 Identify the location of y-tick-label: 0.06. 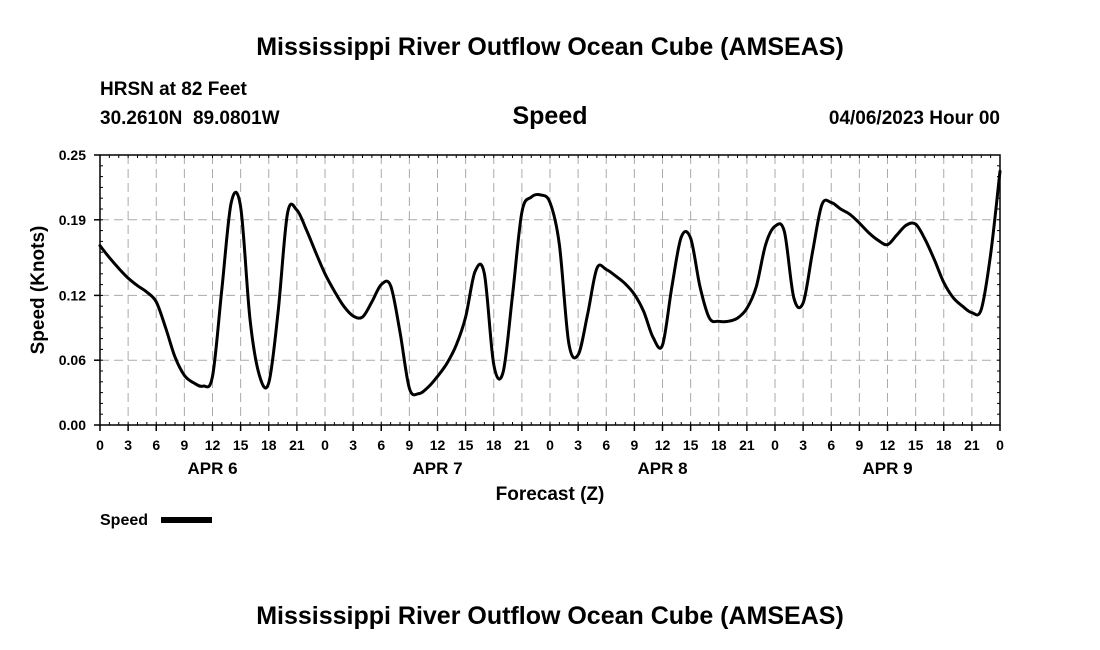
(72, 360).